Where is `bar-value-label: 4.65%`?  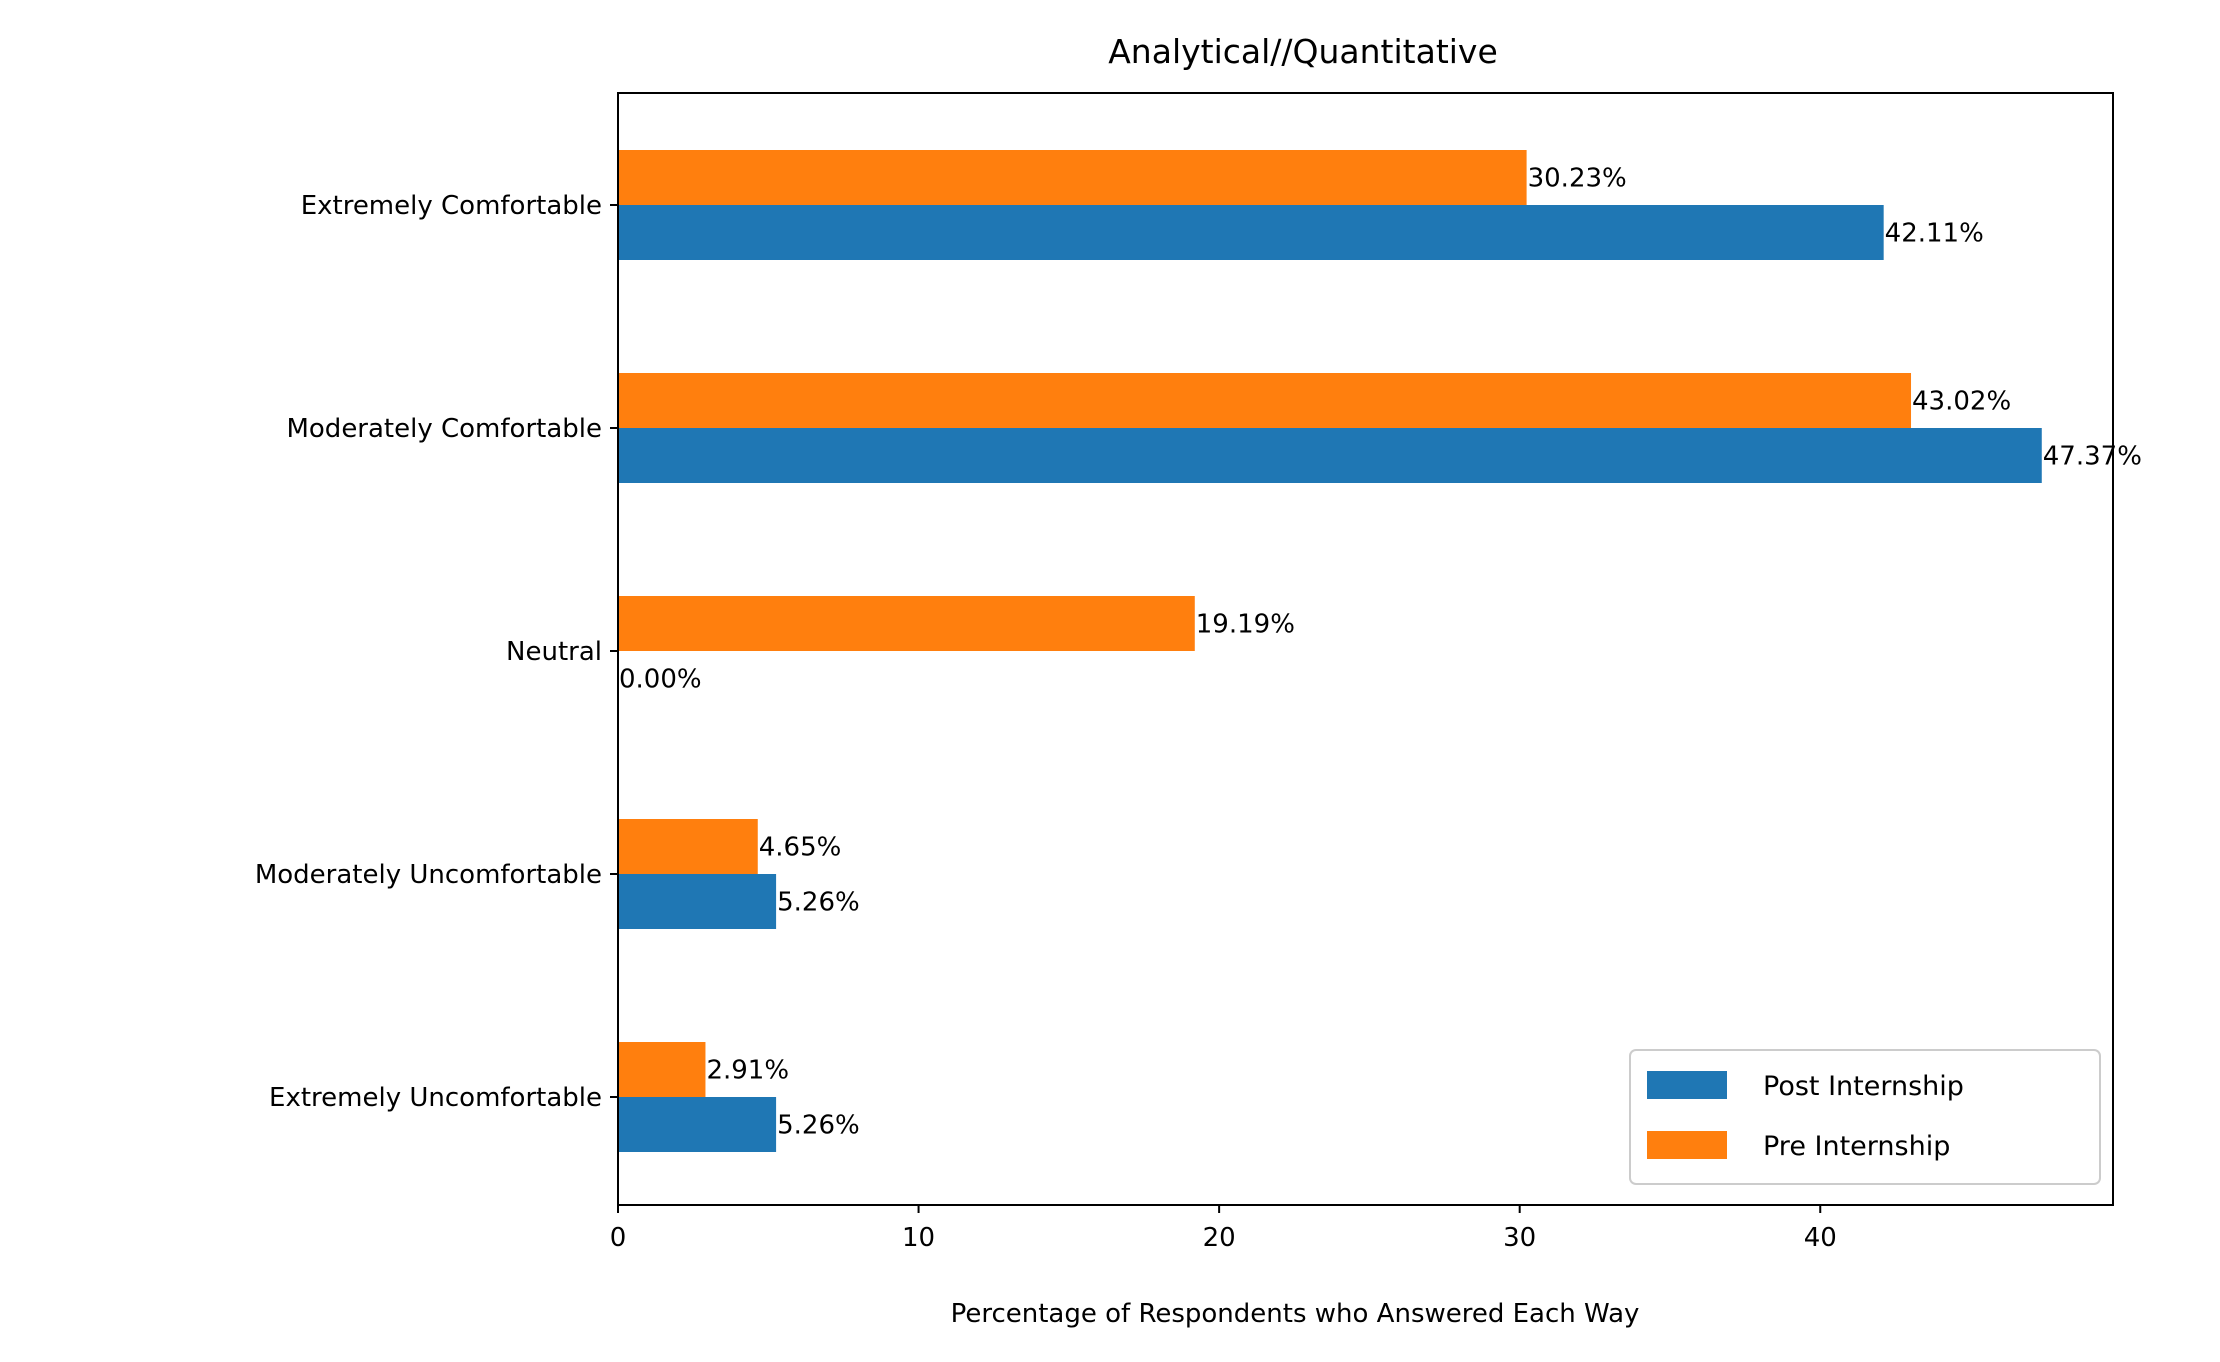
bar-value-label: 4.65% is located at coordinates (800, 848).